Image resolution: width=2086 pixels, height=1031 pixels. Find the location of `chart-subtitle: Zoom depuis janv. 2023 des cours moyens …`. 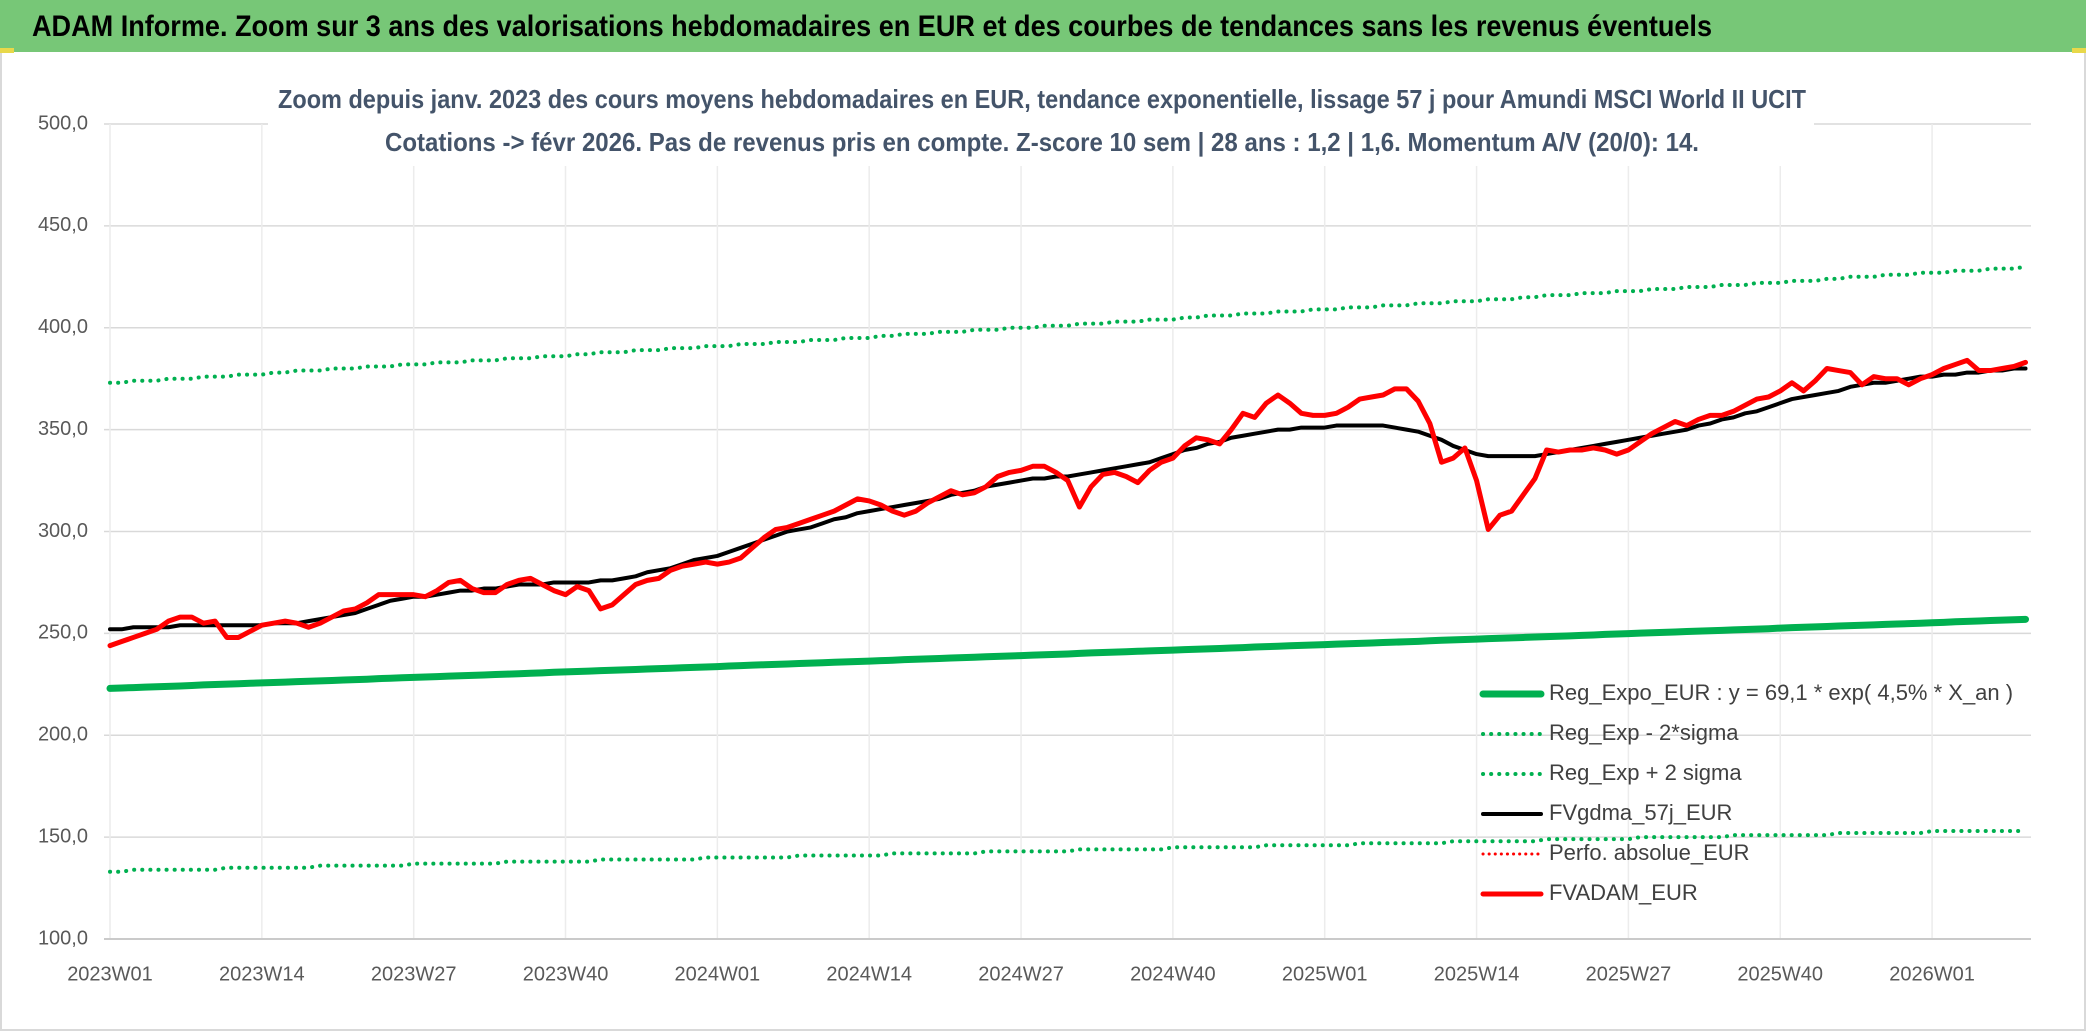

chart-subtitle: Zoom depuis janv. 2023 des cours moyens … is located at coordinates (1042, 99).